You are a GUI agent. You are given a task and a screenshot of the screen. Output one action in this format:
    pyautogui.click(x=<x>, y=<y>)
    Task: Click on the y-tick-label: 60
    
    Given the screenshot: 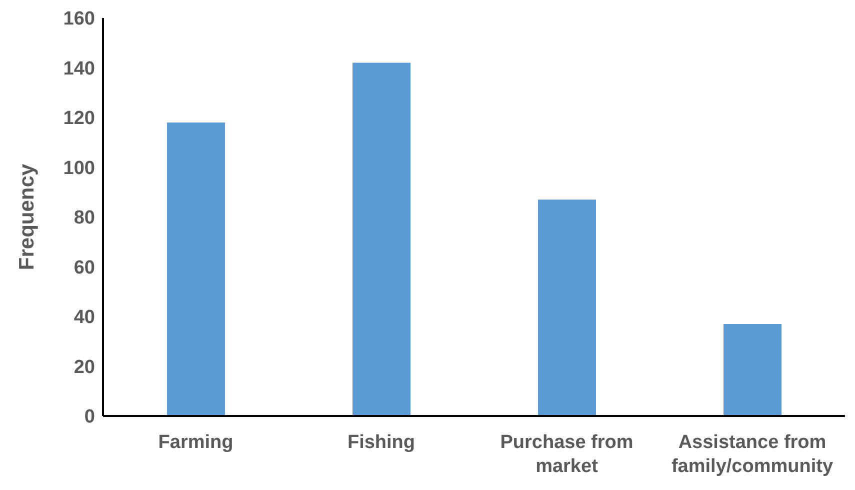 What is the action you would take?
    pyautogui.click(x=84, y=267)
    